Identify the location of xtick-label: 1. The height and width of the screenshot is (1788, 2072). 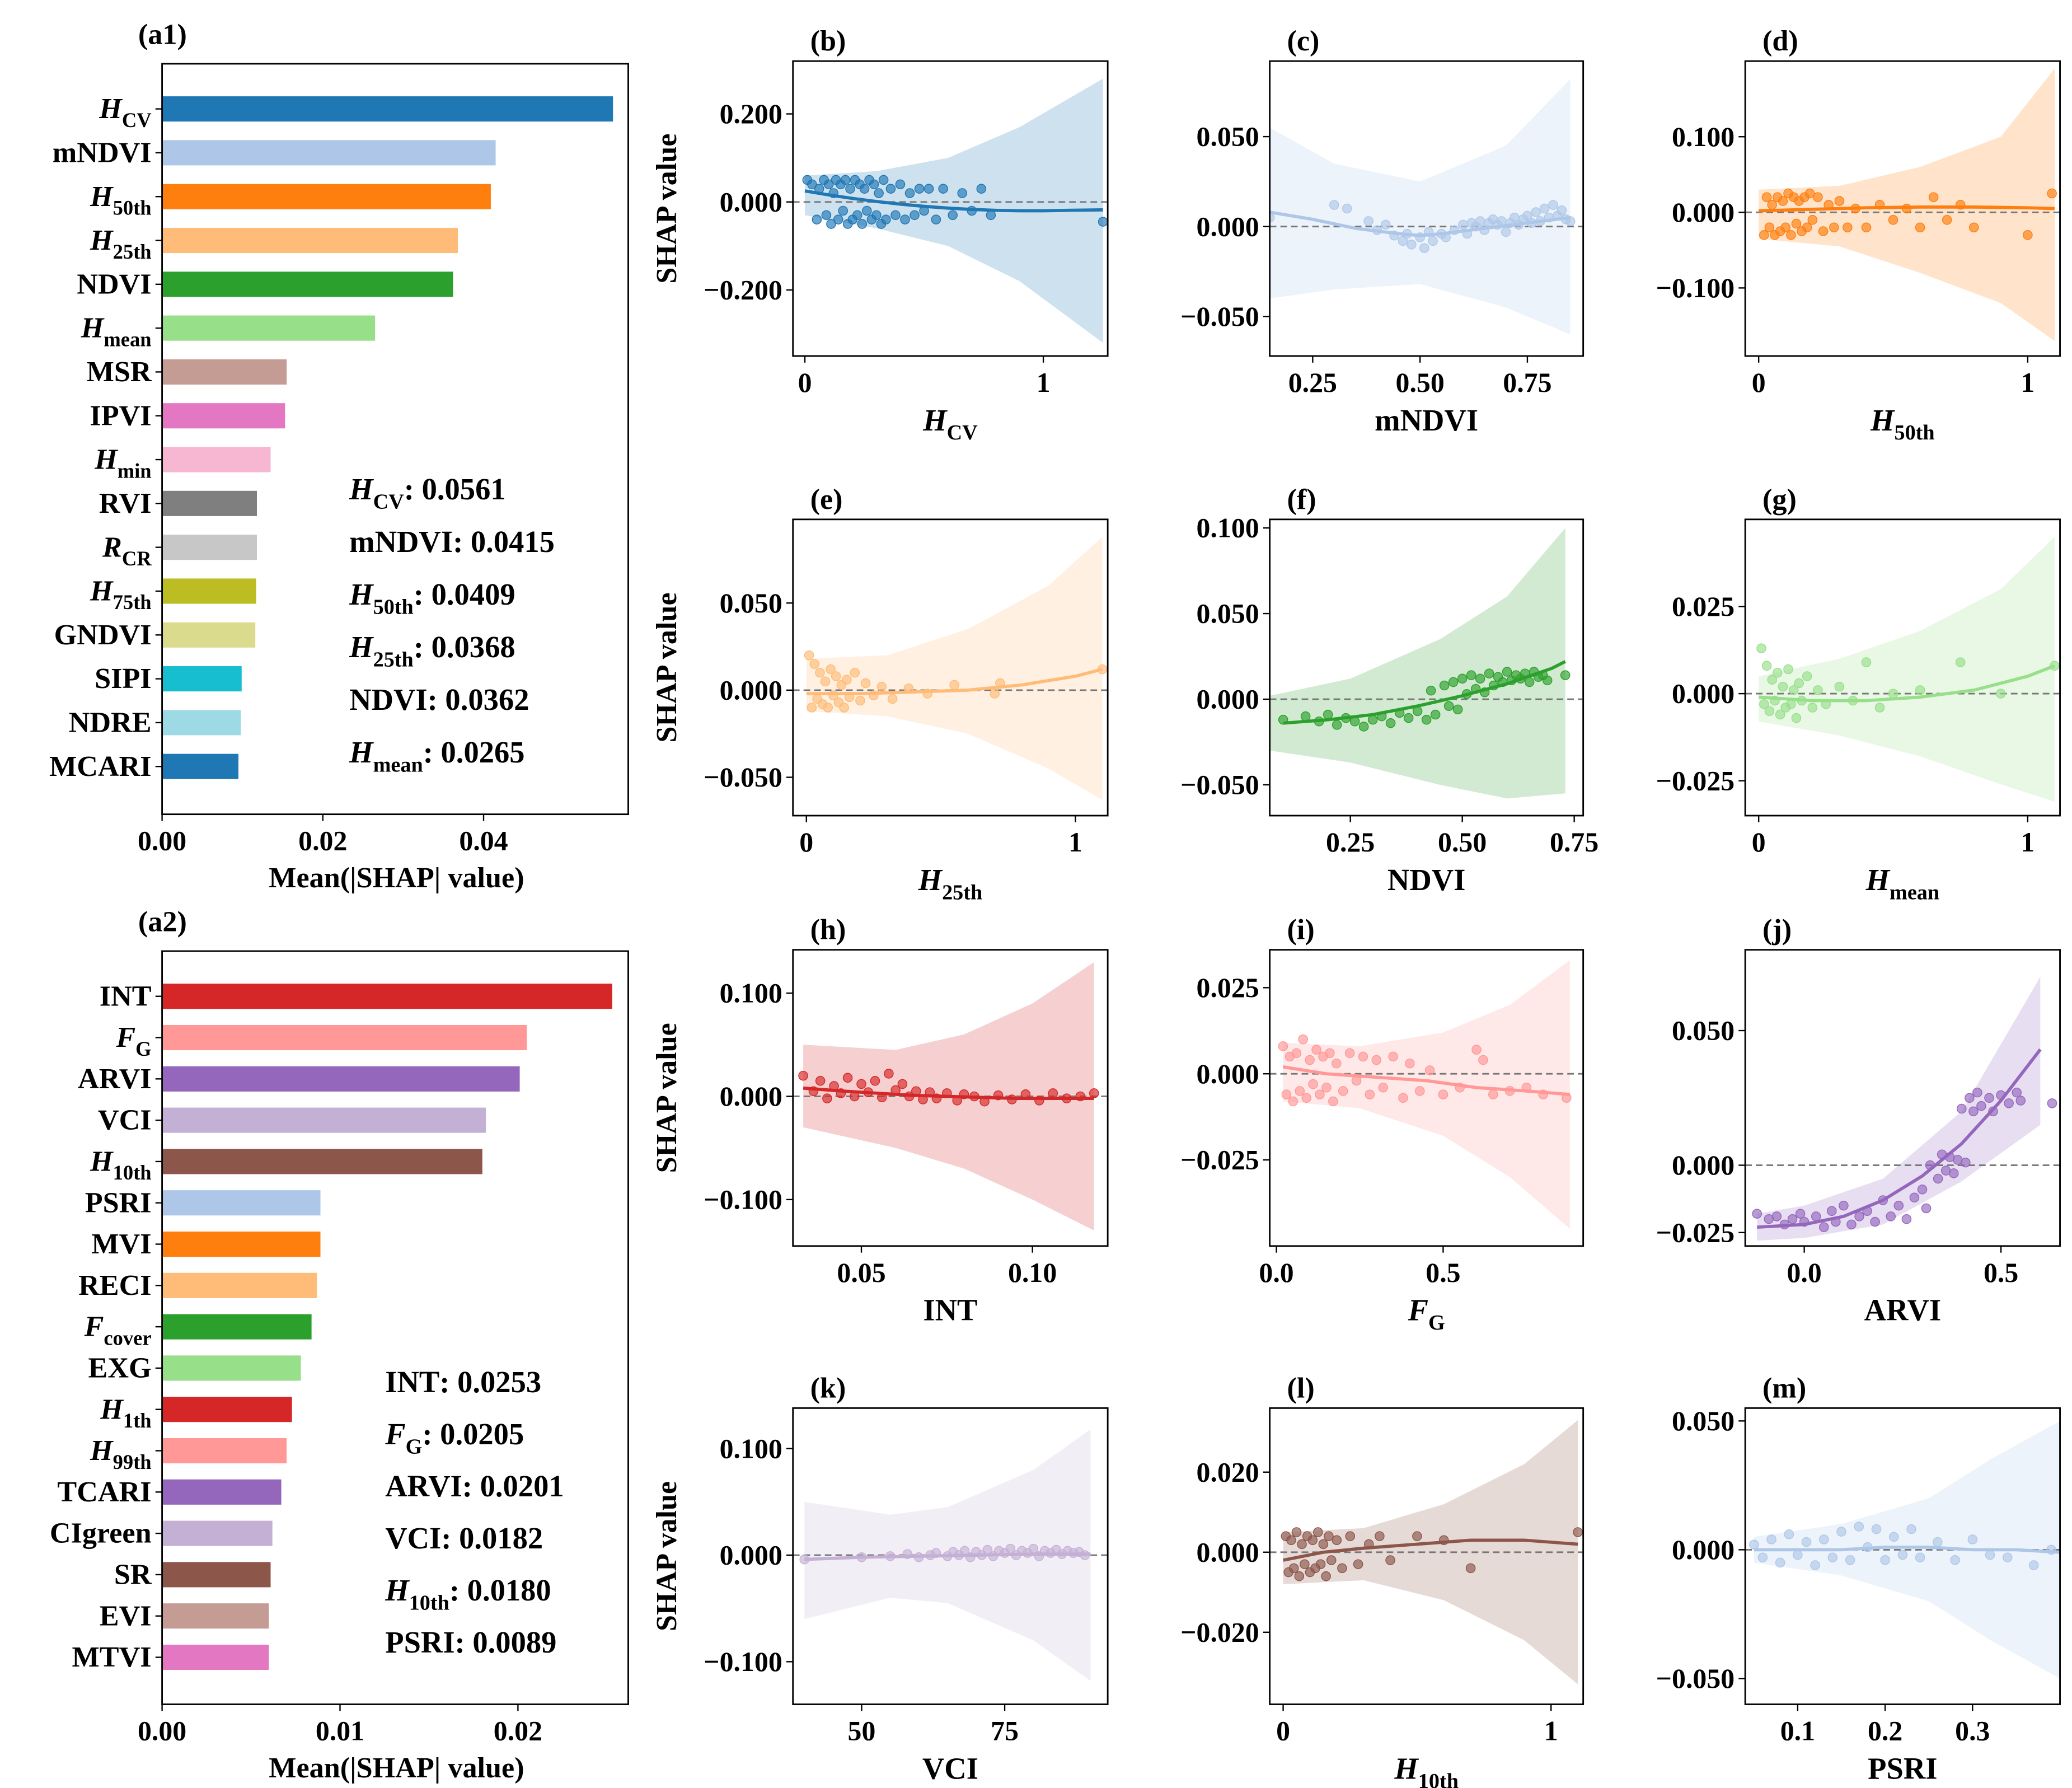
(2028, 843).